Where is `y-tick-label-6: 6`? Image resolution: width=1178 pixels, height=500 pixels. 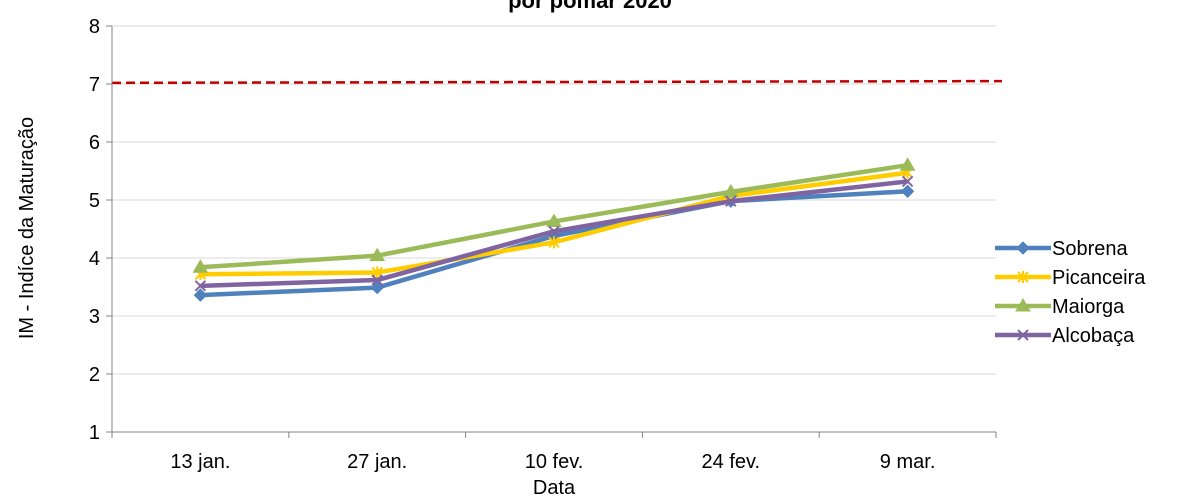
y-tick-label-6: 6 is located at coordinates (94, 143).